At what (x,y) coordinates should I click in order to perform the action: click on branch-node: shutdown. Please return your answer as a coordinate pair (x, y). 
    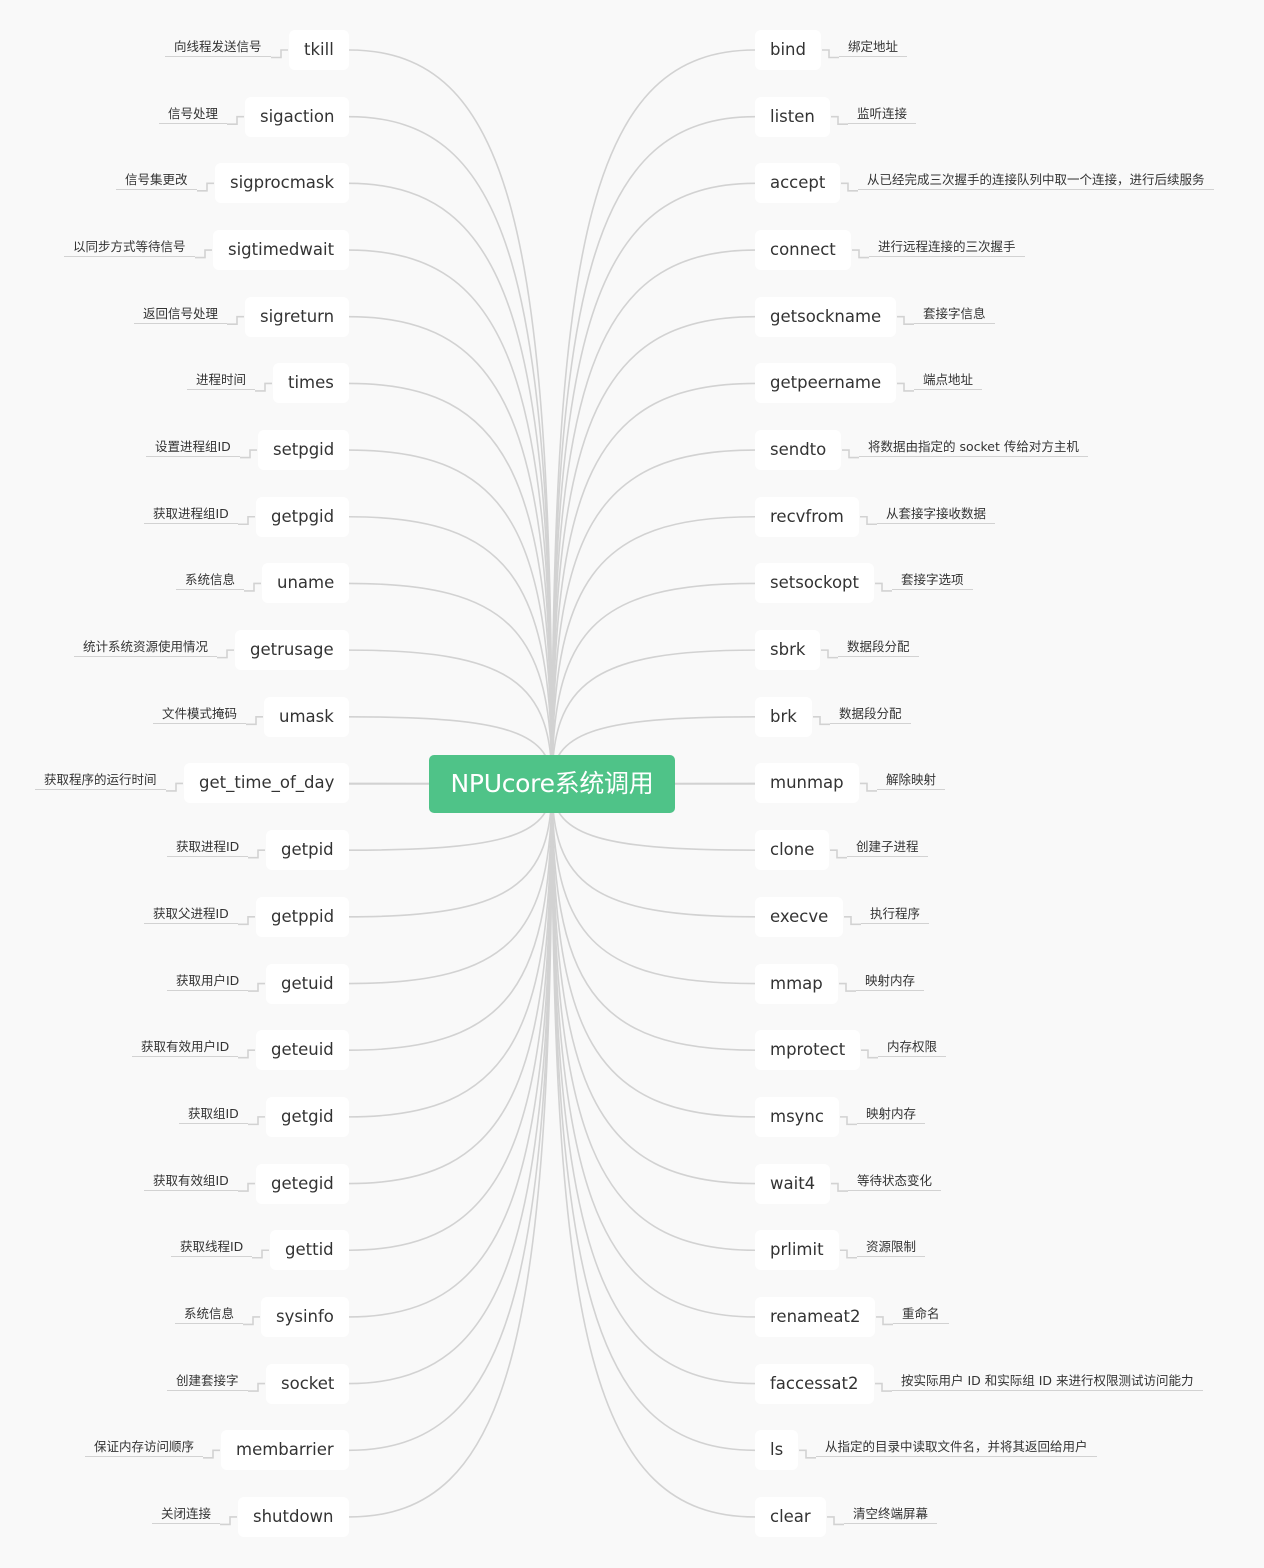
    Looking at the image, I should click on (293, 1516).